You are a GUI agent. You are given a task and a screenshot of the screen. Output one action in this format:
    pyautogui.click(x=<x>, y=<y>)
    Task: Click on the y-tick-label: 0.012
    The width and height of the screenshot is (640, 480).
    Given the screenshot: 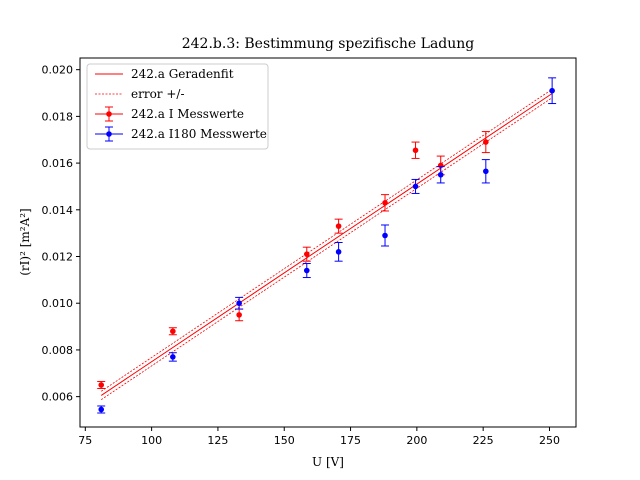 What is the action you would take?
    pyautogui.click(x=58, y=257)
    